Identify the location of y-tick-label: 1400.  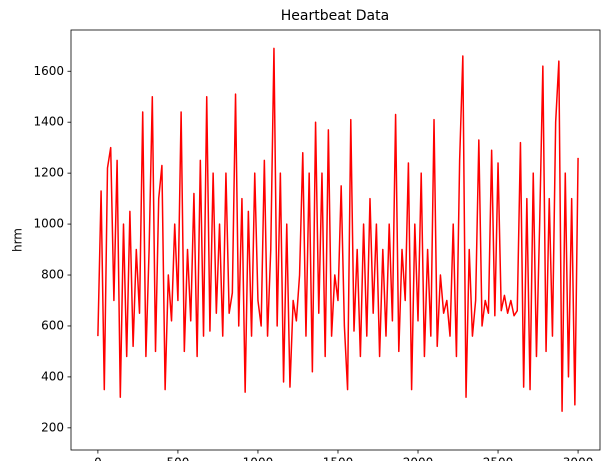
(48, 122).